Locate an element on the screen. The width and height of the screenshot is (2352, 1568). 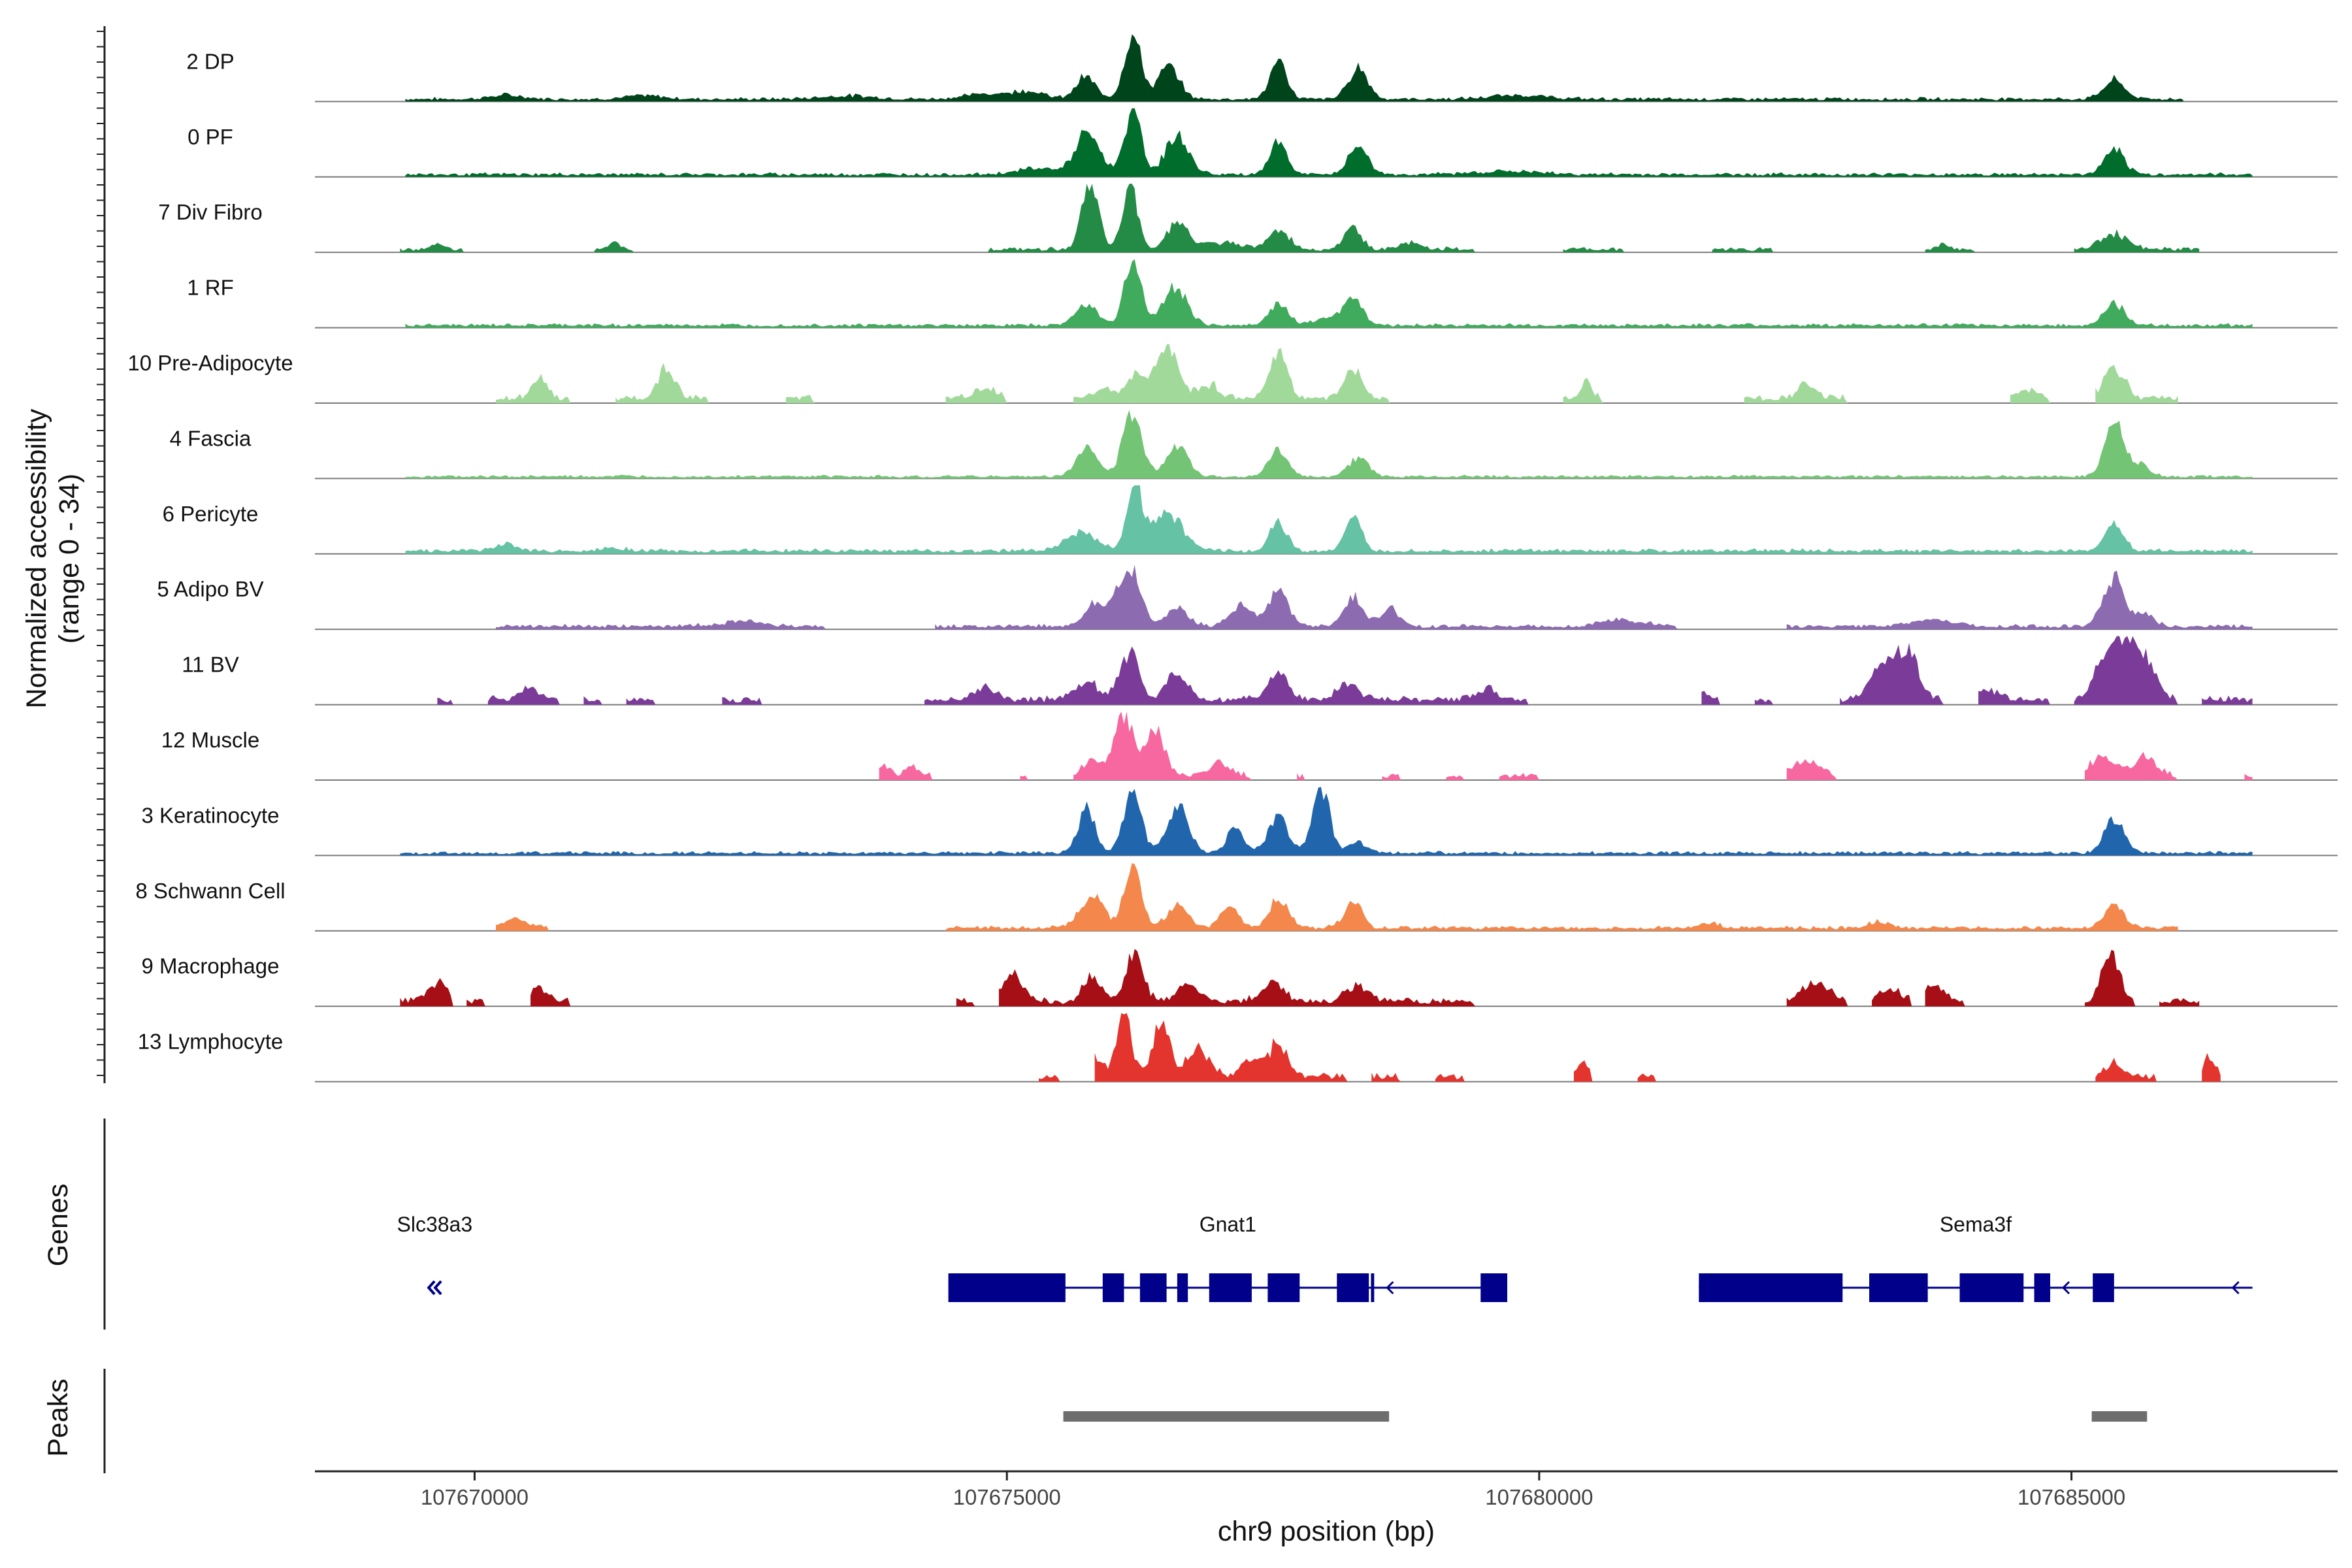
genes-panel: Slc38a3 Gnat1 Sema3f is located at coordinates (1178, 1224).